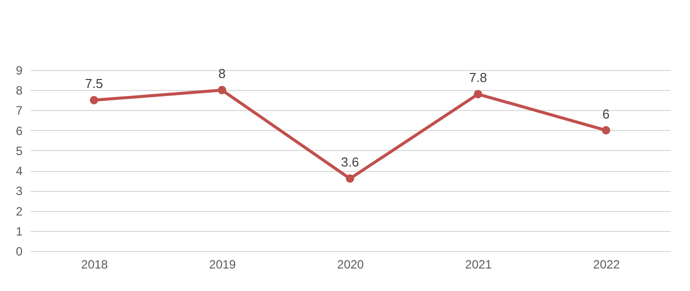 This screenshot has height=291, width=690. Describe the element at coordinates (94, 84) in the screenshot. I see `data-label: 7.5` at that location.